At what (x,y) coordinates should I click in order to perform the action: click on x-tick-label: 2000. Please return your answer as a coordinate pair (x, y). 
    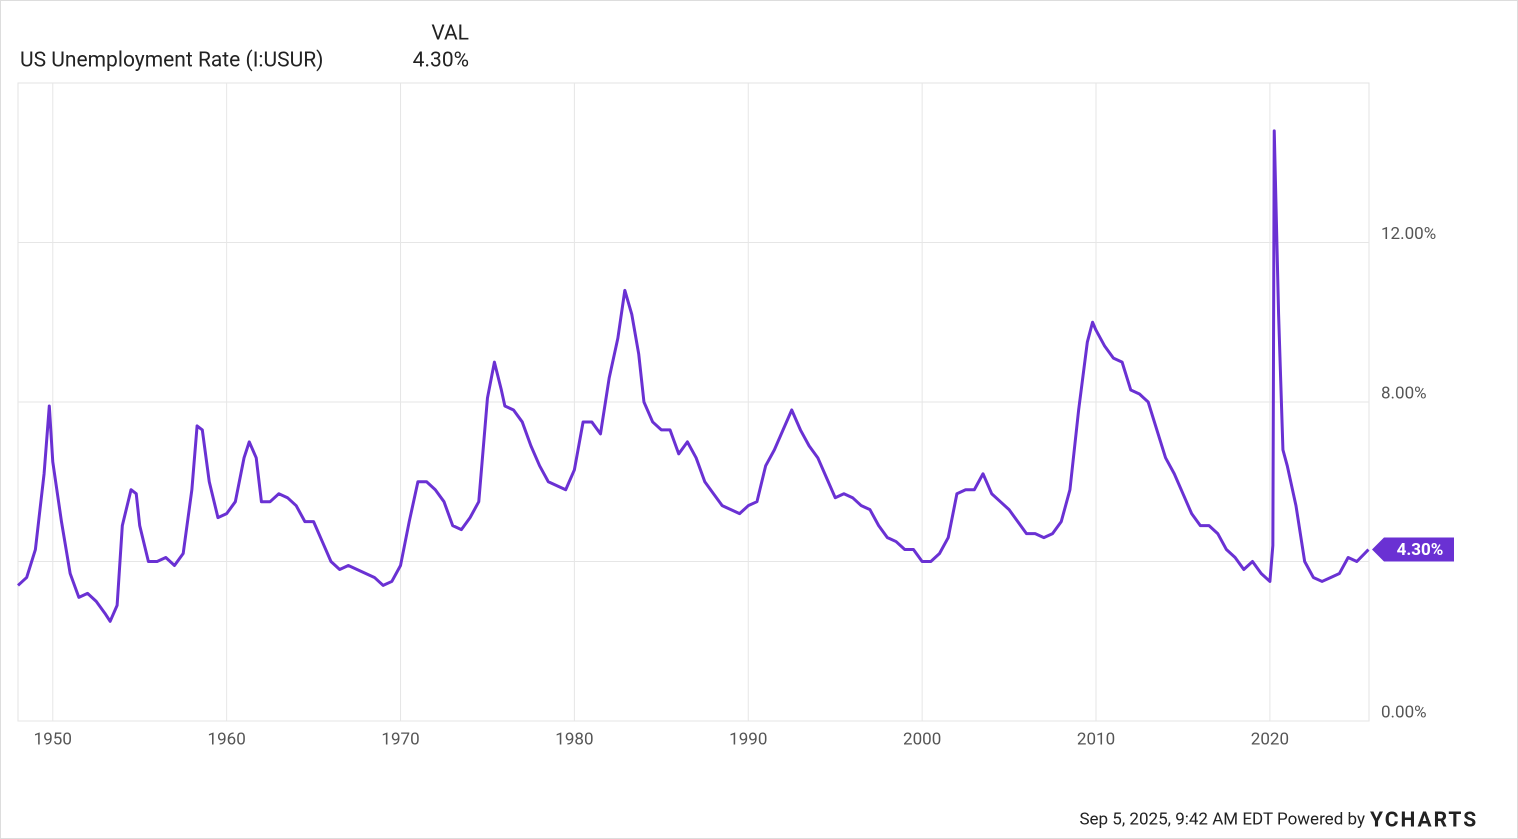
    Looking at the image, I should click on (922, 739).